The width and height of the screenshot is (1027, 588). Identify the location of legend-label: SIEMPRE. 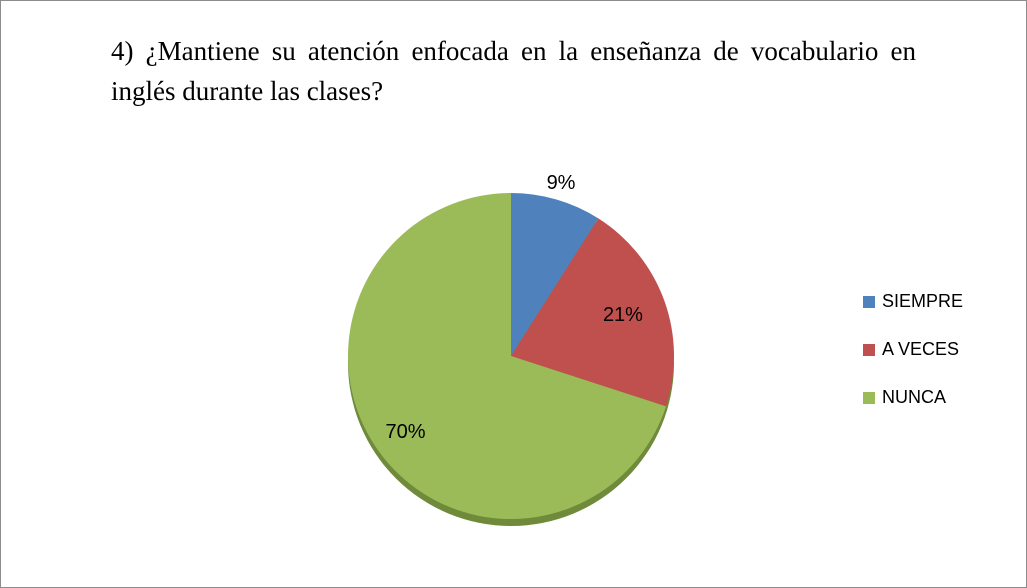
(922, 301).